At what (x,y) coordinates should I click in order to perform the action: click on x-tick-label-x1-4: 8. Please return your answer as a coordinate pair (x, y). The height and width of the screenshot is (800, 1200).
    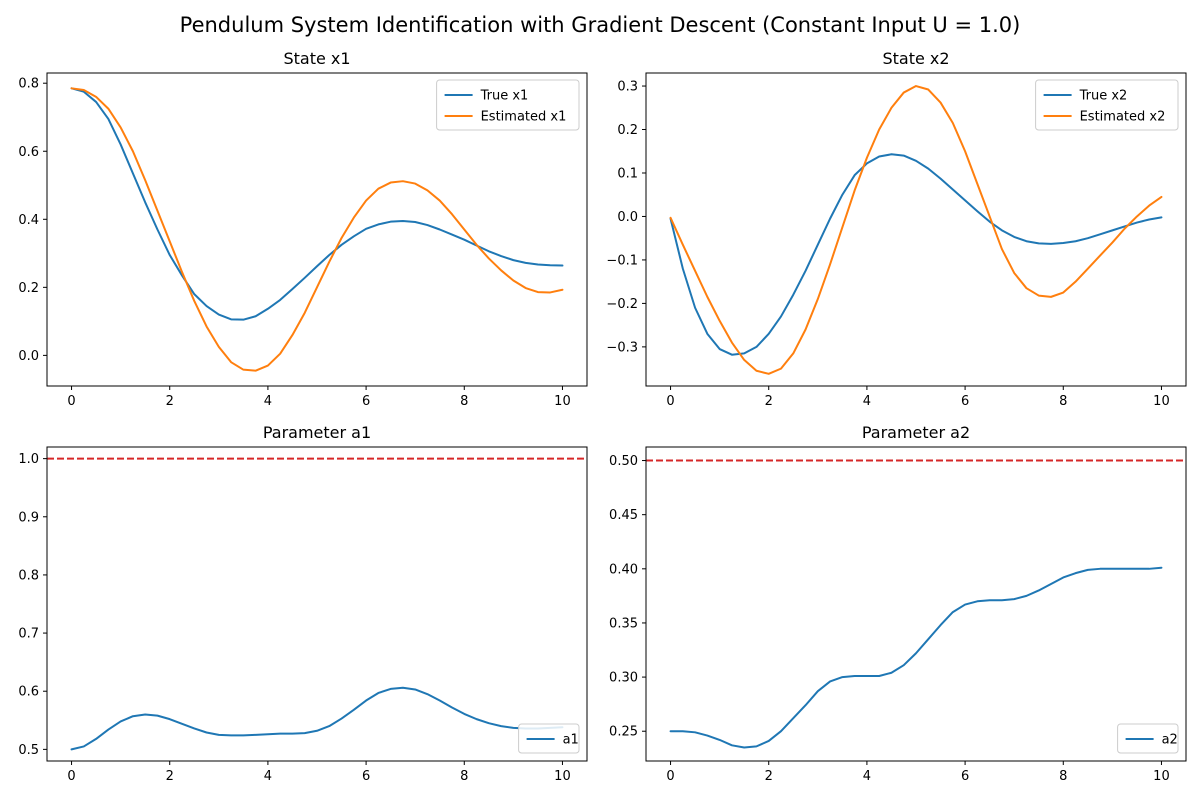
    Looking at the image, I should click on (464, 401).